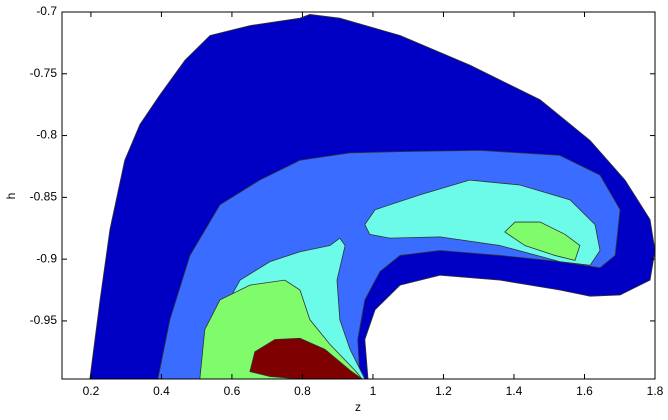 The height and width of the screenshot is (420, 668). Describe the element at coordinates (161, 391) in the screenshot. I see `x-tick-label: 0.4` at that location.